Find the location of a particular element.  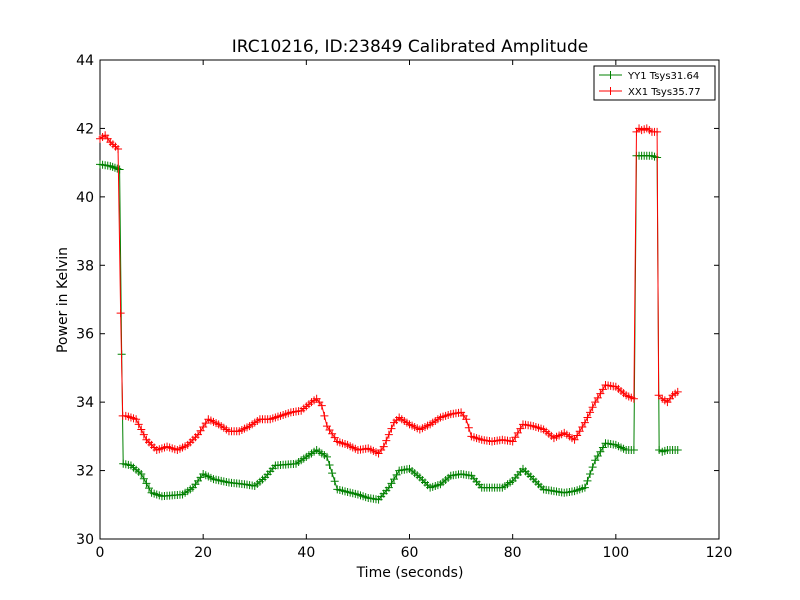

legend-label: YY1 Tsys31.64 is located at coordinates (663, 76).